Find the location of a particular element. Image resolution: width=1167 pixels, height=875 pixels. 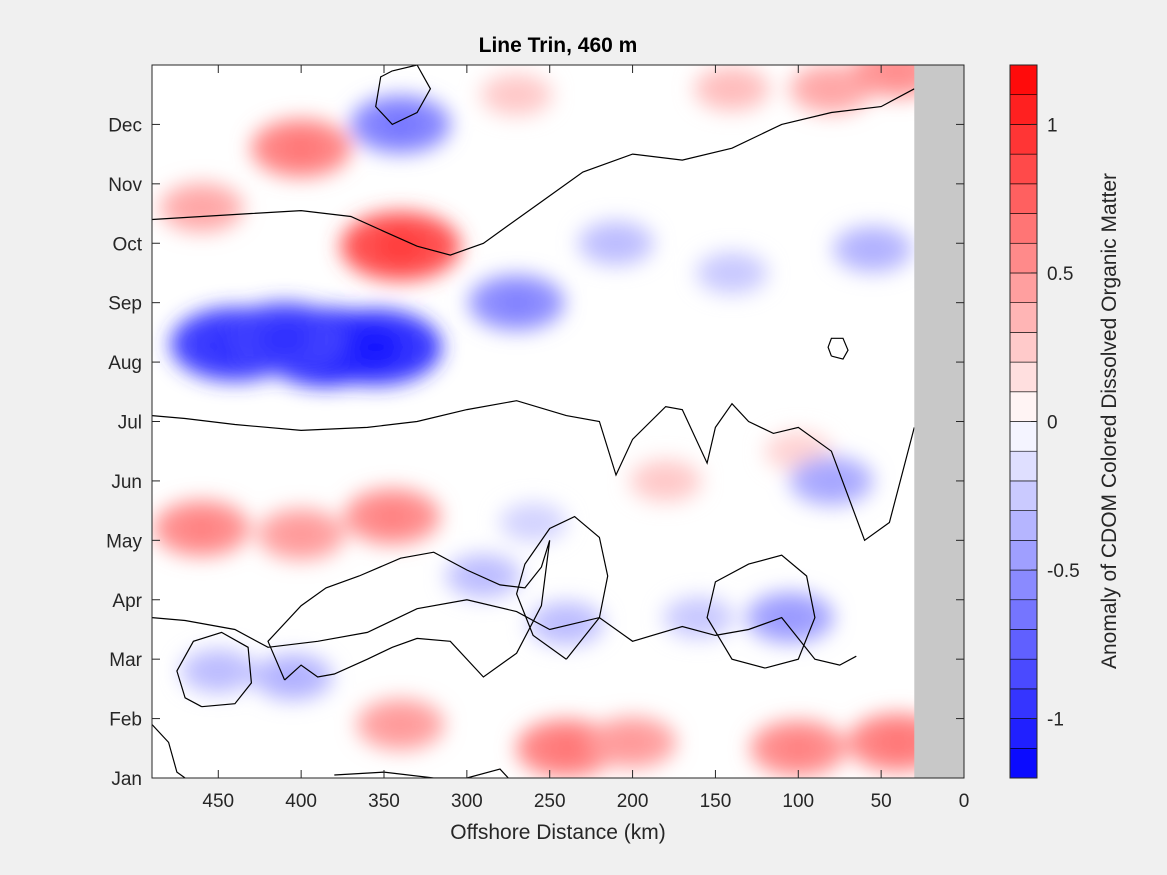

no-data-region is located at coordinates (939, 421).